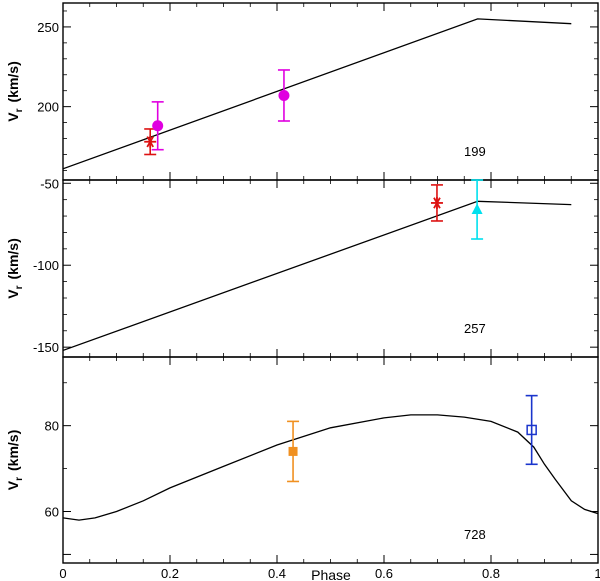 This screenshot has height=581, width=600. What do you see at coordinates (331, 574) in the screenshot?
I see `x-axis-title: Phase` at bounding box center [331, 574].